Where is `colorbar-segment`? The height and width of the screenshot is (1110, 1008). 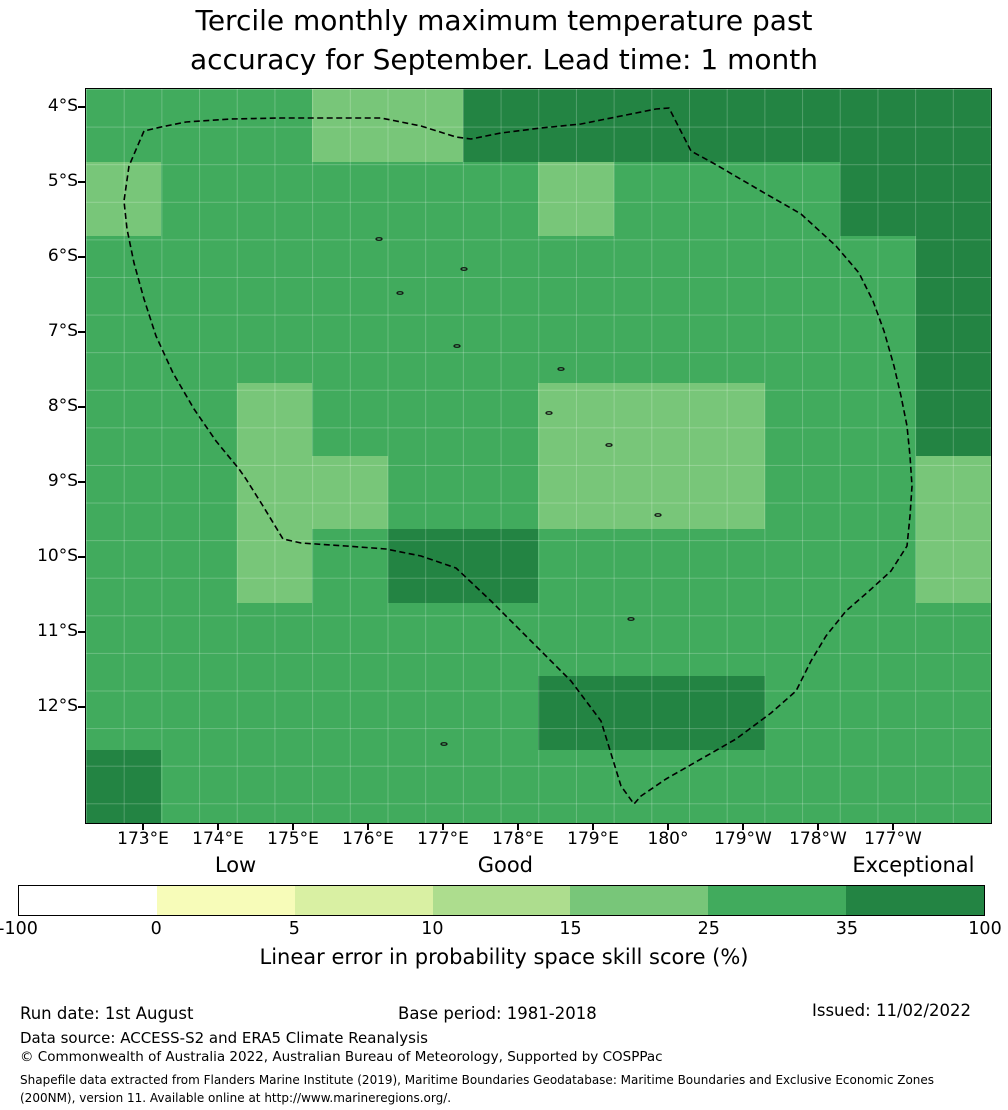
colorbar-segment is located at coordinates (777, 900).